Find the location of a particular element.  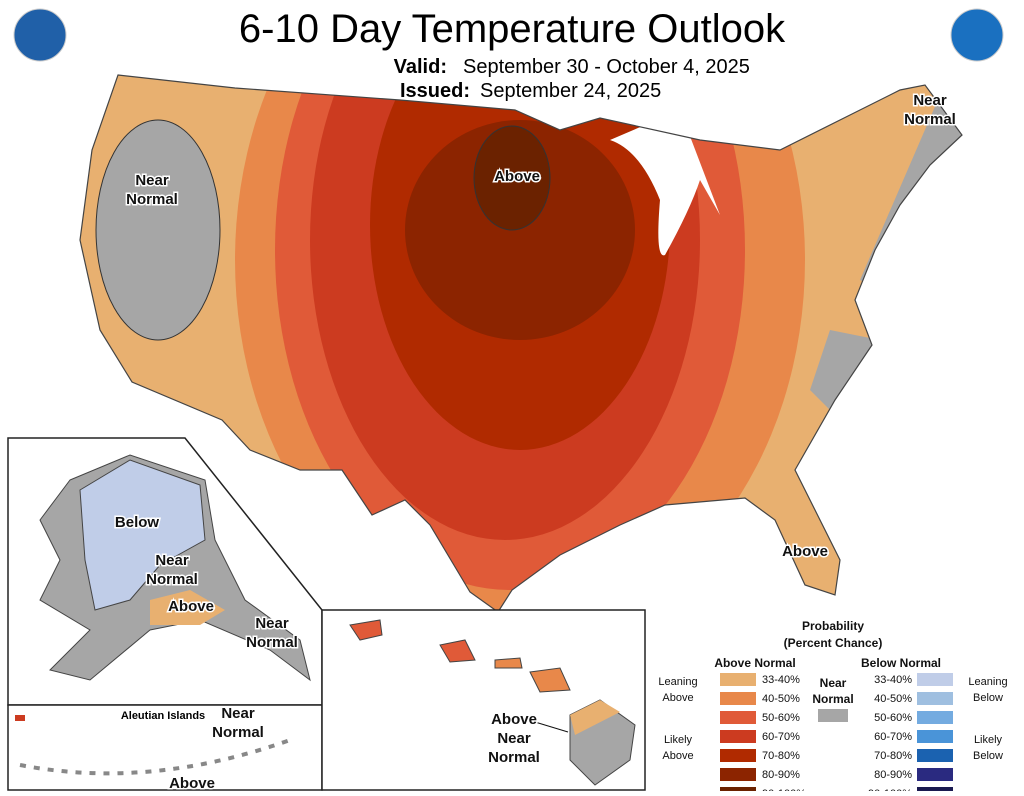

region-label: Below is located at coordinates (137, 522).